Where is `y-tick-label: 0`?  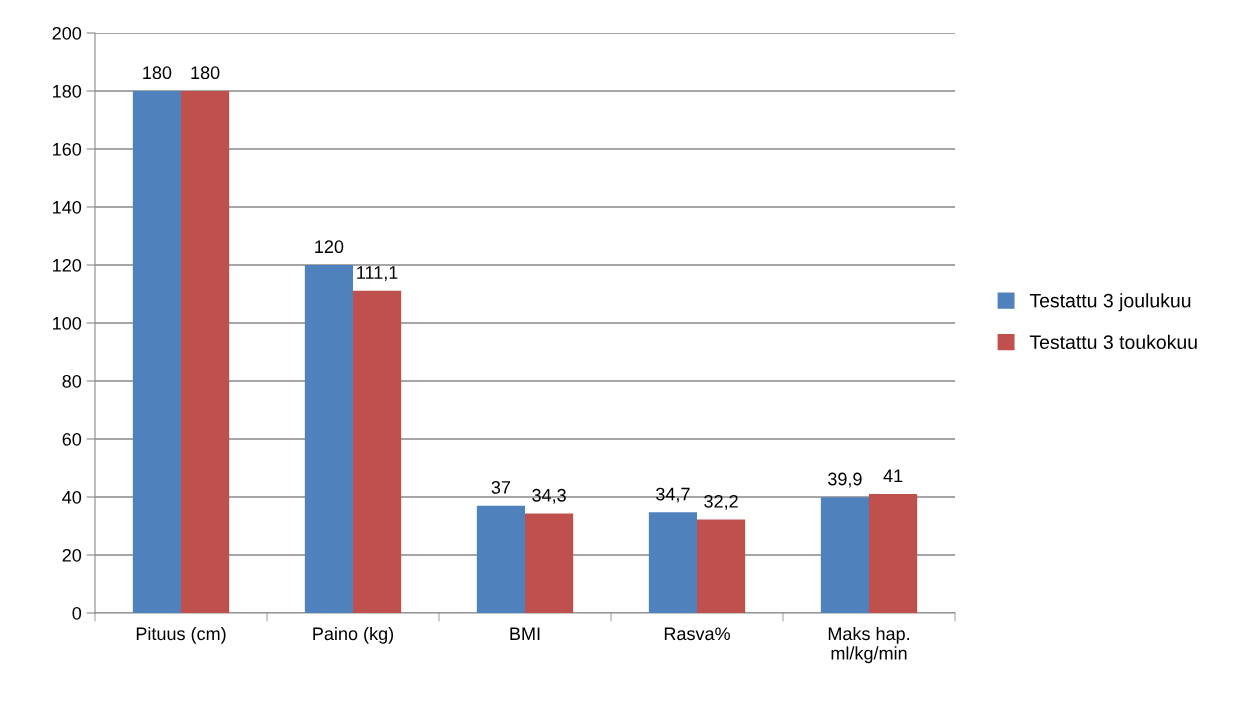
y-tick-label: 0 is located at coordinates (77, 613).